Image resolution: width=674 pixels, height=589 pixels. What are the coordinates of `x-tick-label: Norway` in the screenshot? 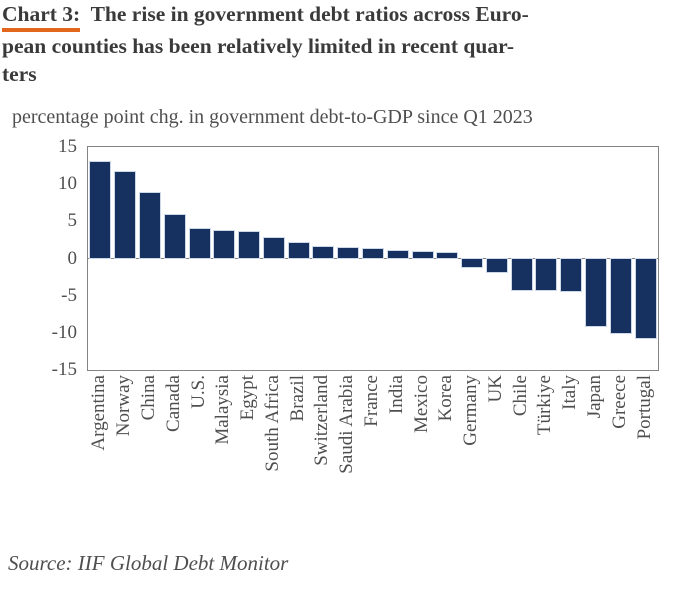 It's located at (124, 406).